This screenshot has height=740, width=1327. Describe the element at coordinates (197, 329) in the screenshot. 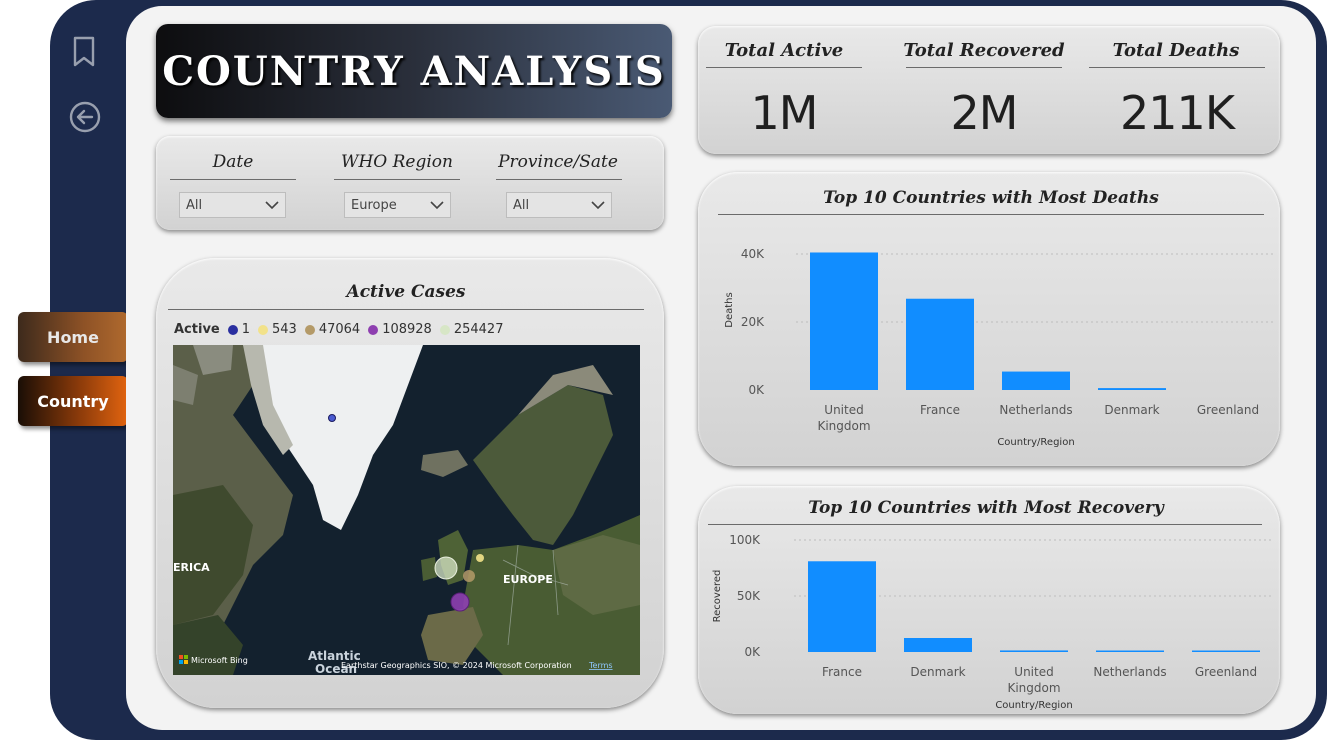

I see `legend-title: Active` at that location.